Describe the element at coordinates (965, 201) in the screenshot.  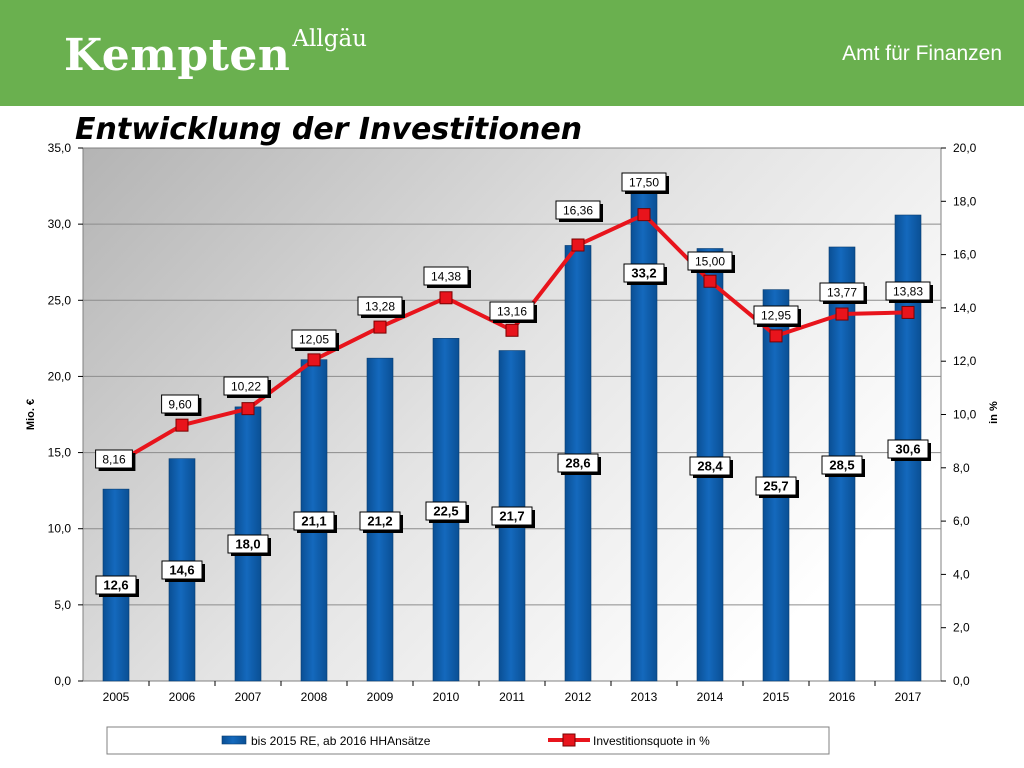
I see `right-tick-label: 18,0` at that location.